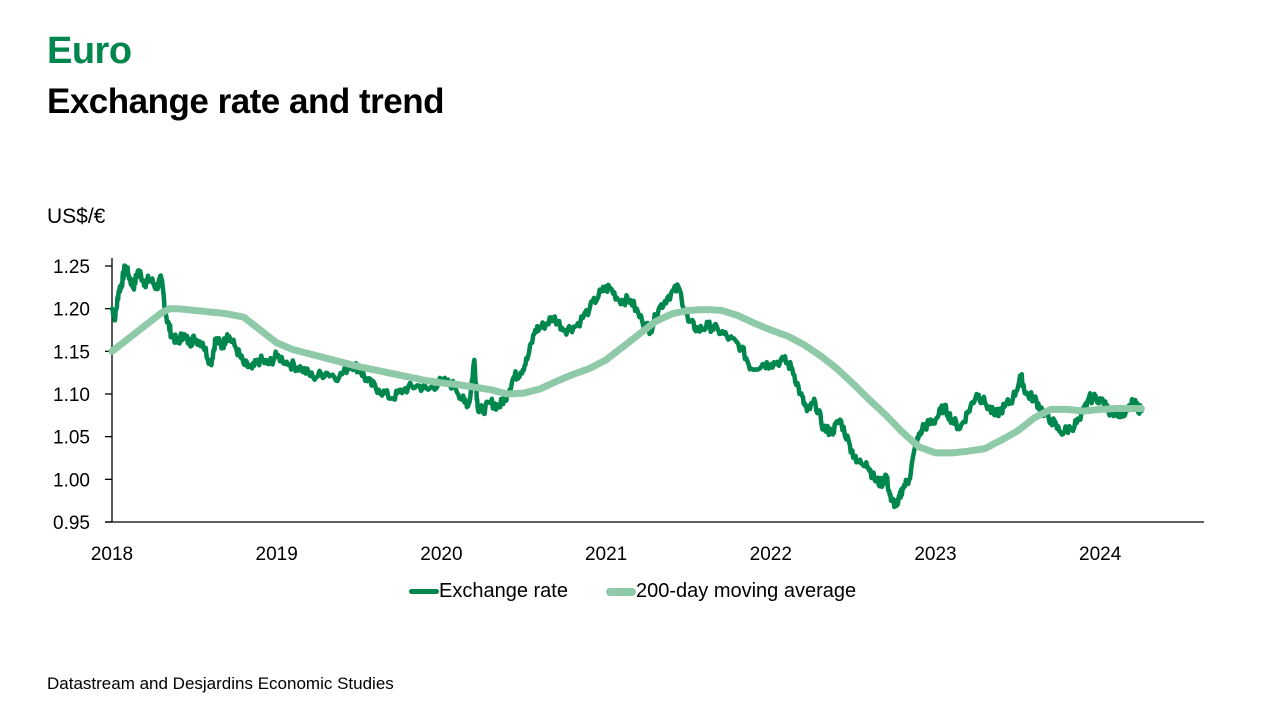  I want to click on y-tick-label: 1.00, so click(71, 480).